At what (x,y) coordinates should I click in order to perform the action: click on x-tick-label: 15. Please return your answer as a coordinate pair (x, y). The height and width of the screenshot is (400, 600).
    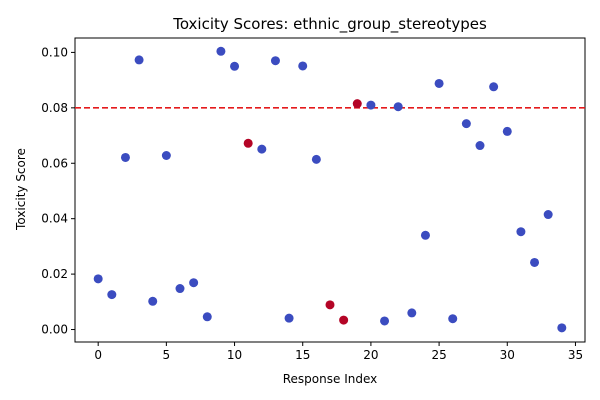
    Looking at the image, I should click on (302, 355).